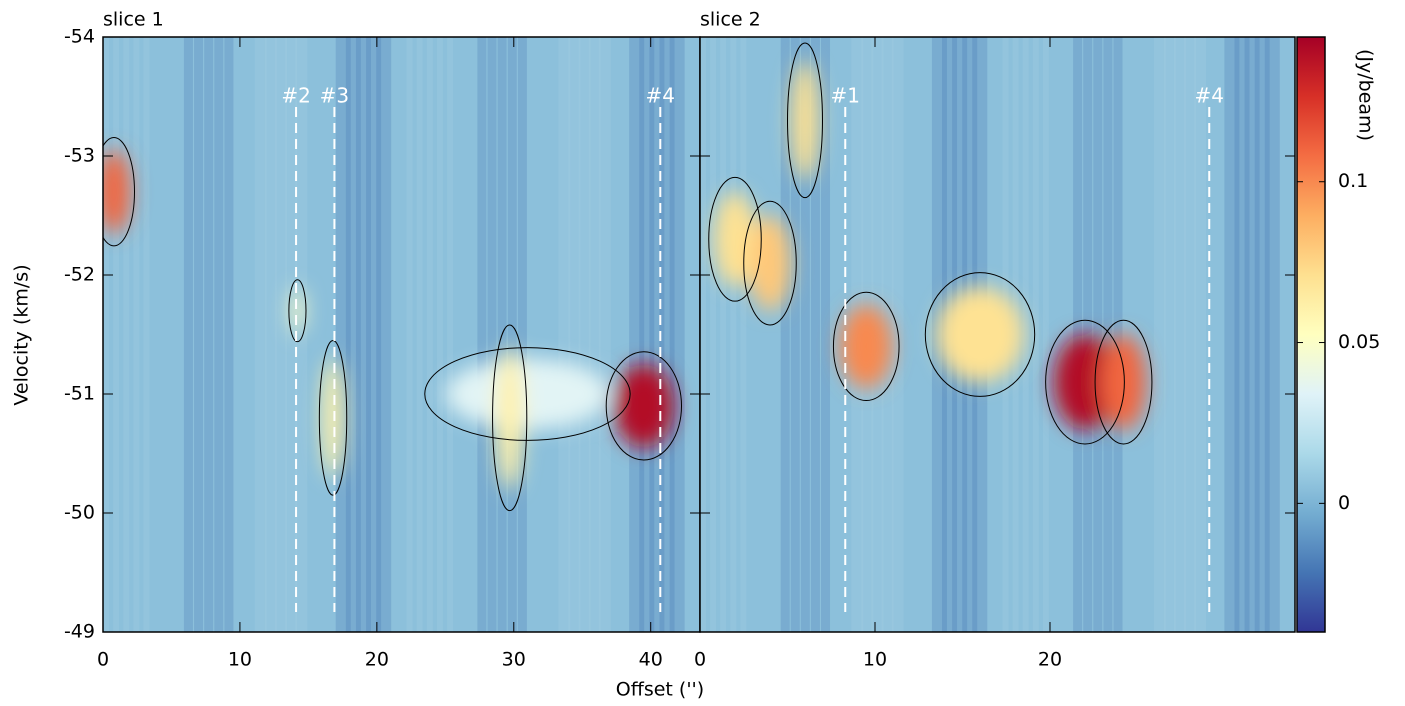  What do you see at coordinates (1366, 95) in the screenshot?
I see `colorbar-label: (Jy/beam)` at bounding box center [1366, 95].